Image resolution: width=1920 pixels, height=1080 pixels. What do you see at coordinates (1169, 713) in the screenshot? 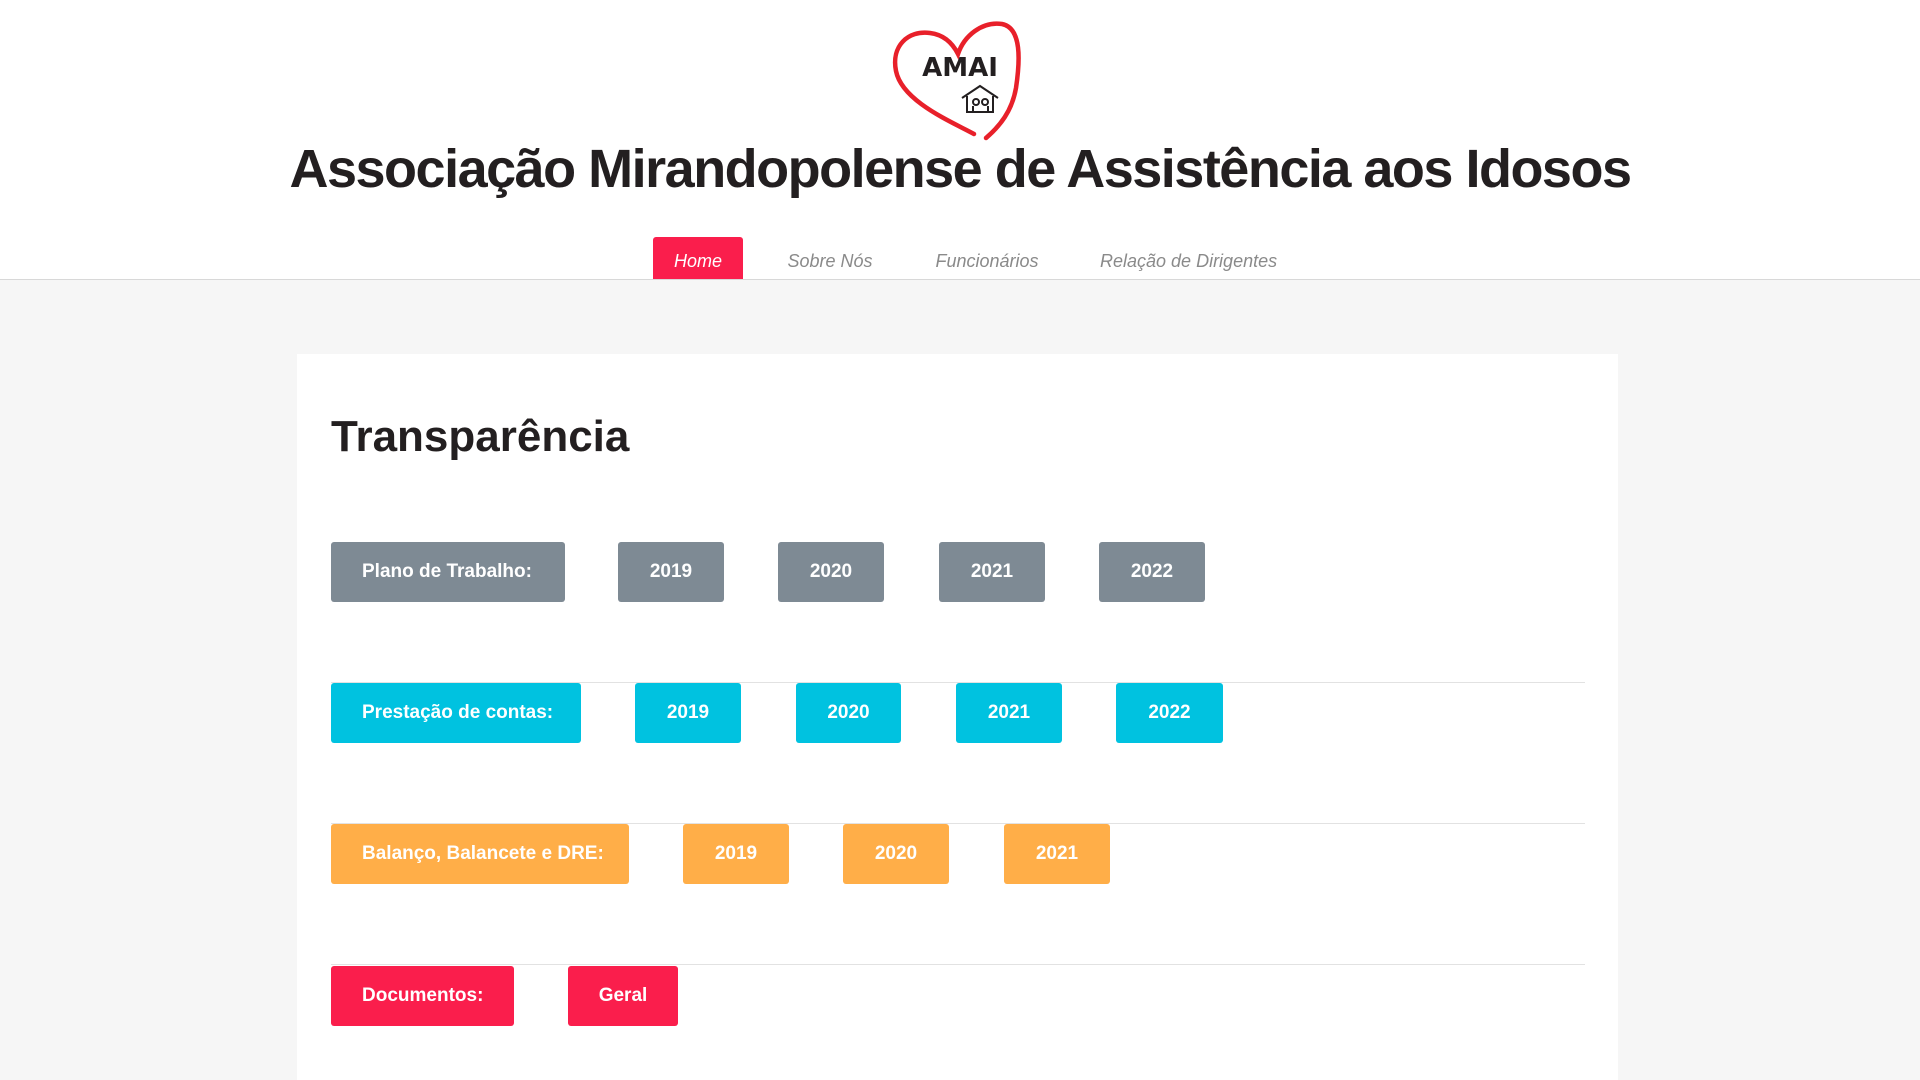
I see `prestacao-2022-button: 2022` at bounding box center [1169, 713].